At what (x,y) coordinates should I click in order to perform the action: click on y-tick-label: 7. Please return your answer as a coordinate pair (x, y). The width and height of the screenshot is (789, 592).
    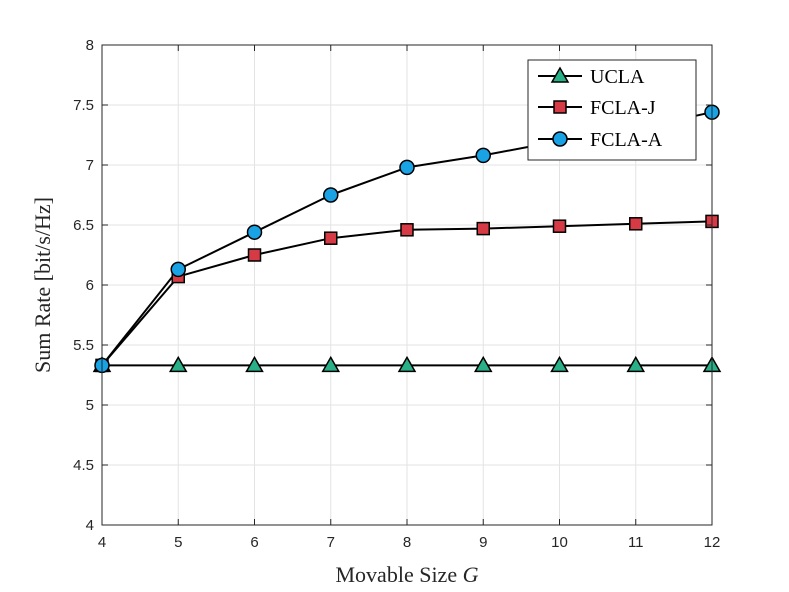
    Looking at the image, I should click on (90, 165).